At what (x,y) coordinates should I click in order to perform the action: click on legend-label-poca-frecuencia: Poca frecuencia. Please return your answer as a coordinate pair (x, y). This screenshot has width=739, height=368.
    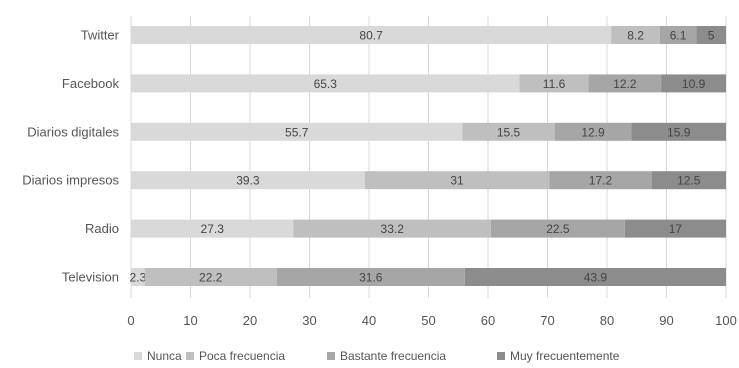
    Looking at the image, I should click on (242, 356).